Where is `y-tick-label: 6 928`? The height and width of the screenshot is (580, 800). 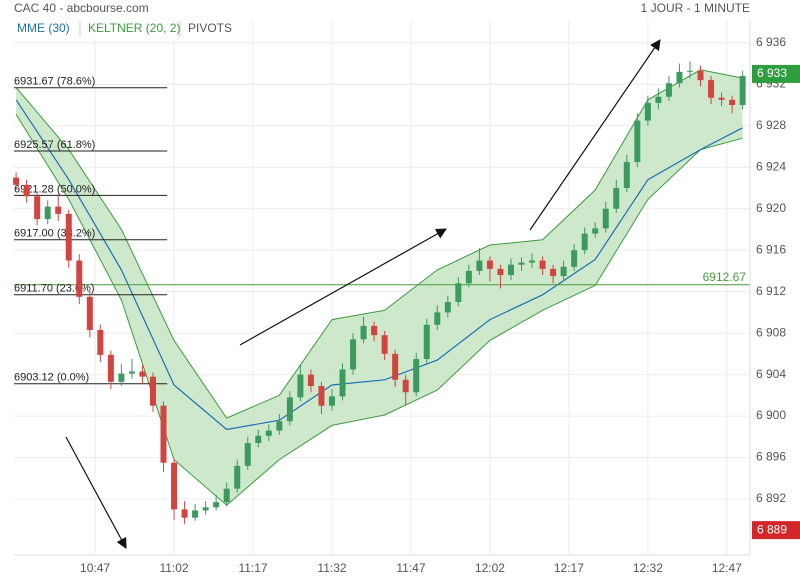 y-tick-label: 6 928 is located at coordinates (771, 125).